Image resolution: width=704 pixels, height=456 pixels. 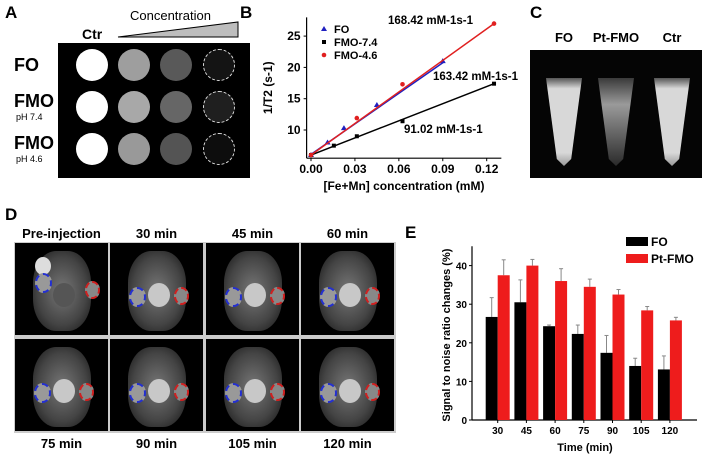 What do you see at coordinates (498, 431) in the screenshot?
I see `x-tick-label: 30` at bounding box center [498, 431].